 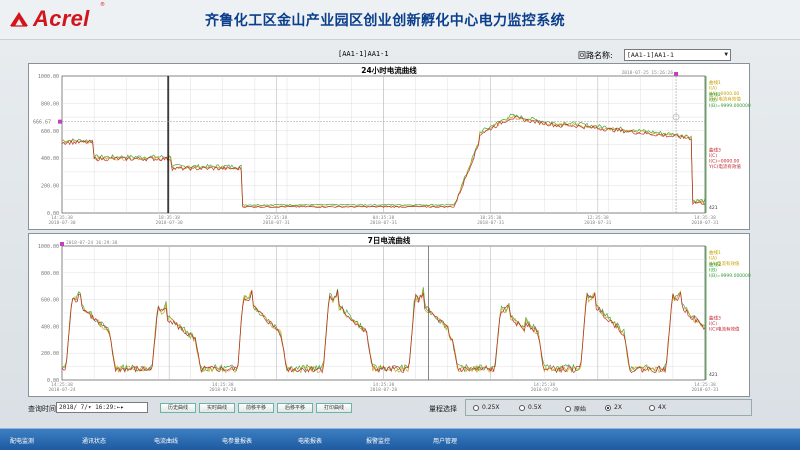 I want to click on shift-back-button: 后移平移, so click(x=295, y=408).